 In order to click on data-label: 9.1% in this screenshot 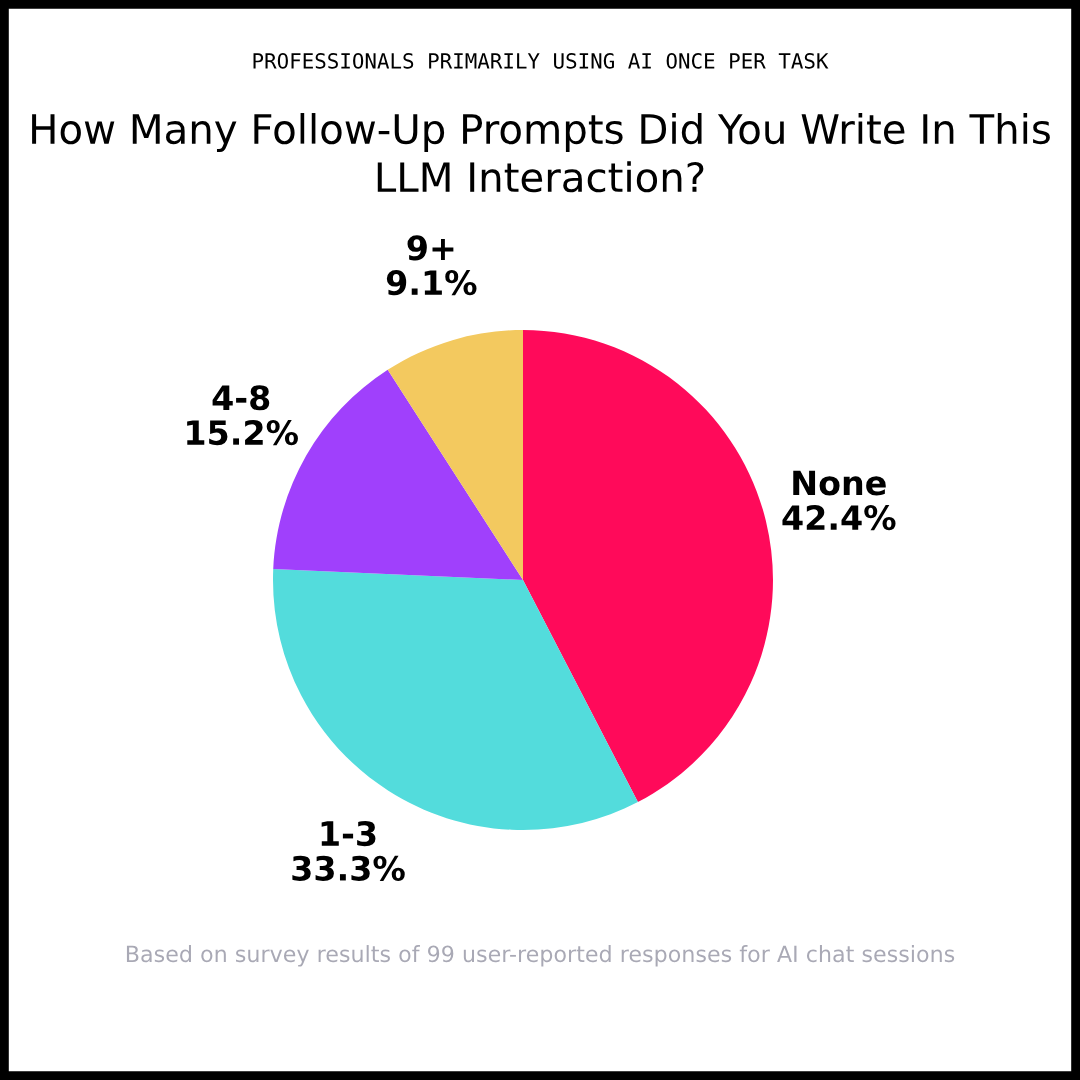, I will do `click(431, 283)`.